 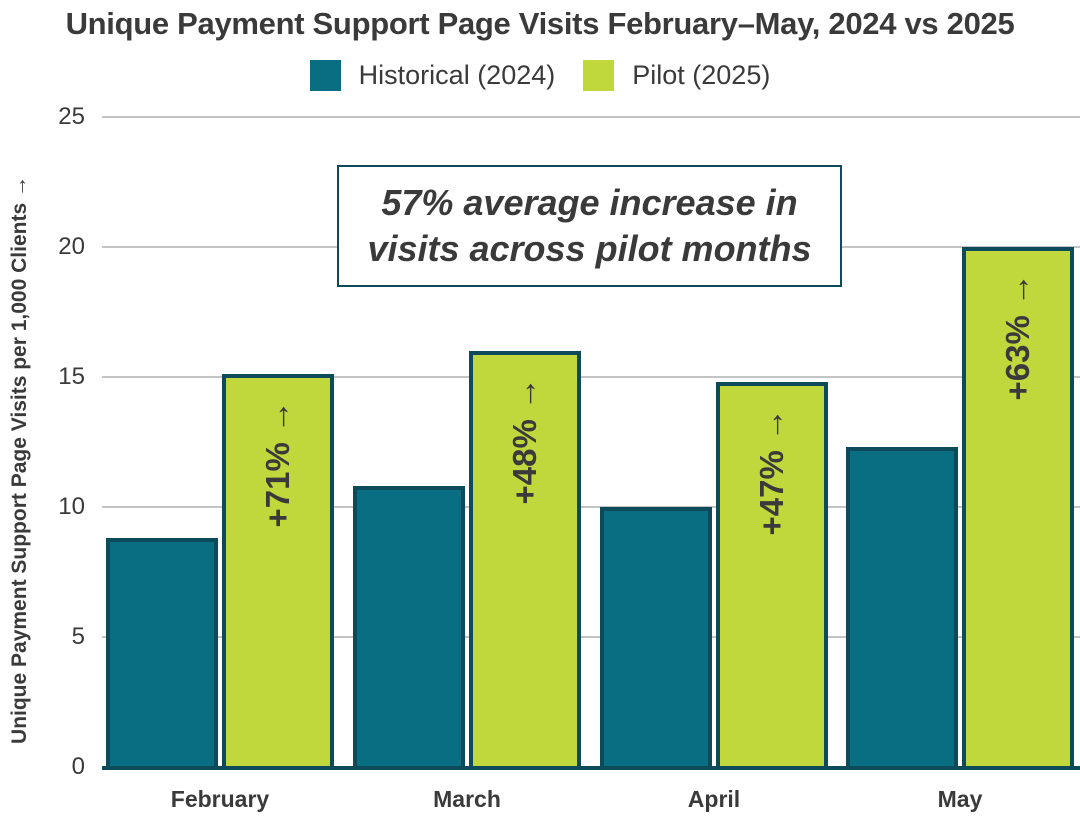 What do you see at coordinates (78, 766) in the screenshot?
I see `y-tick-label: 0` at bounding box center [78, 766].